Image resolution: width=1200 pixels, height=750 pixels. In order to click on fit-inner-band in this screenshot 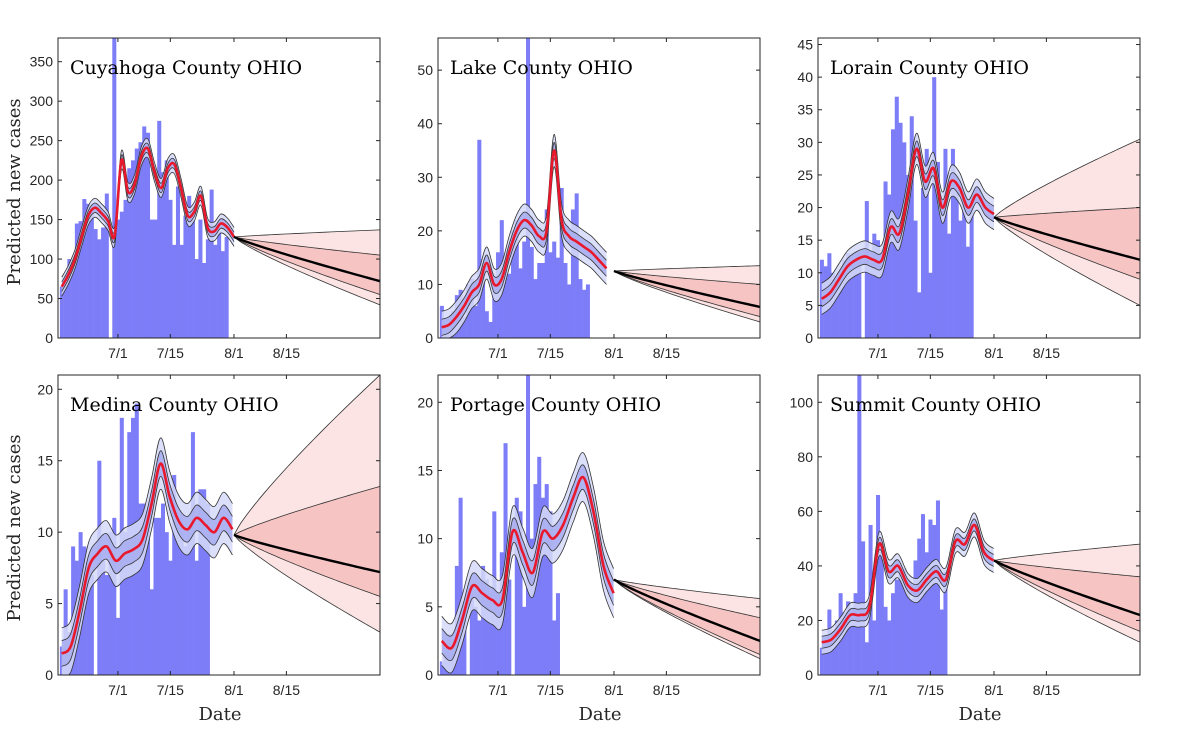, I will do `click(147, 558)`.